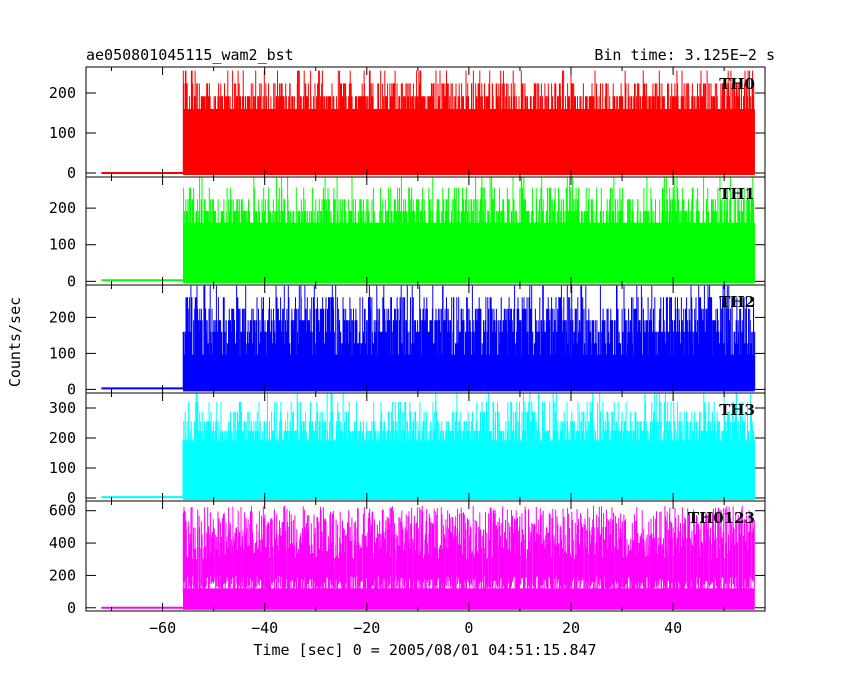 The height and width of the screenshot is (680, 850). What do you see at coordinates (15, 342) in the screenshot?
I see `y-axis-label: Counts/sec` at bounding box center [15, 342].